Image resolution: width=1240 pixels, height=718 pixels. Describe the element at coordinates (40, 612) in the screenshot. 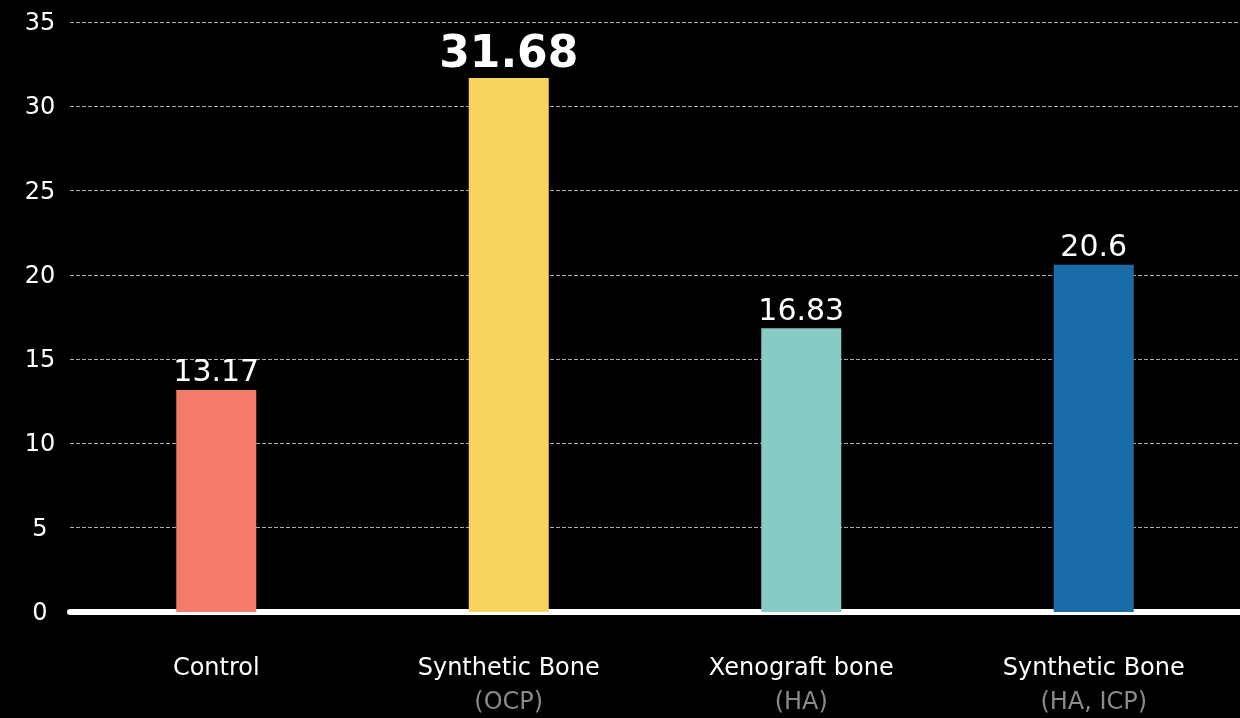

I see `y-tick-label: 0` at that location.